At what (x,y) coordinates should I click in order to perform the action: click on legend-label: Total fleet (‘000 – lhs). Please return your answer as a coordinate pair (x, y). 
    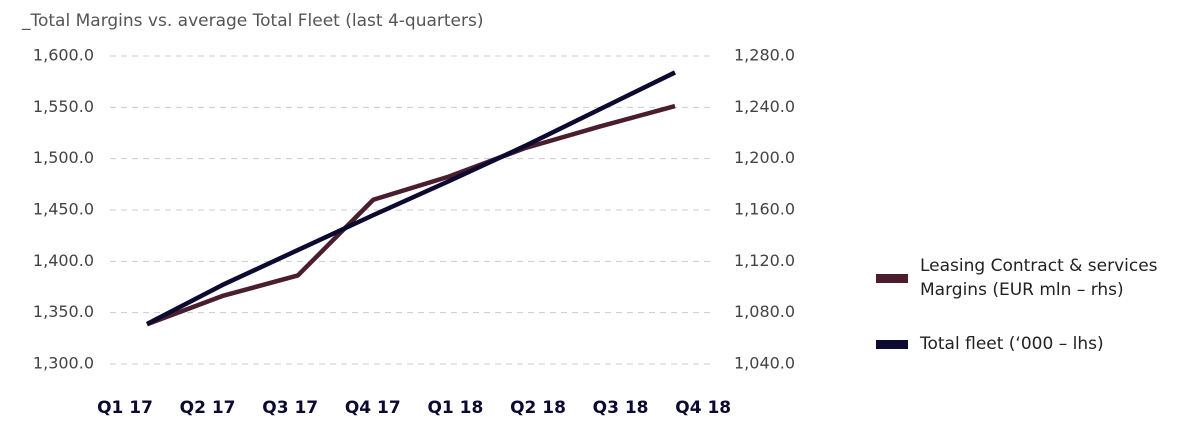
    Looking at the image, I should click on (1012, 344).